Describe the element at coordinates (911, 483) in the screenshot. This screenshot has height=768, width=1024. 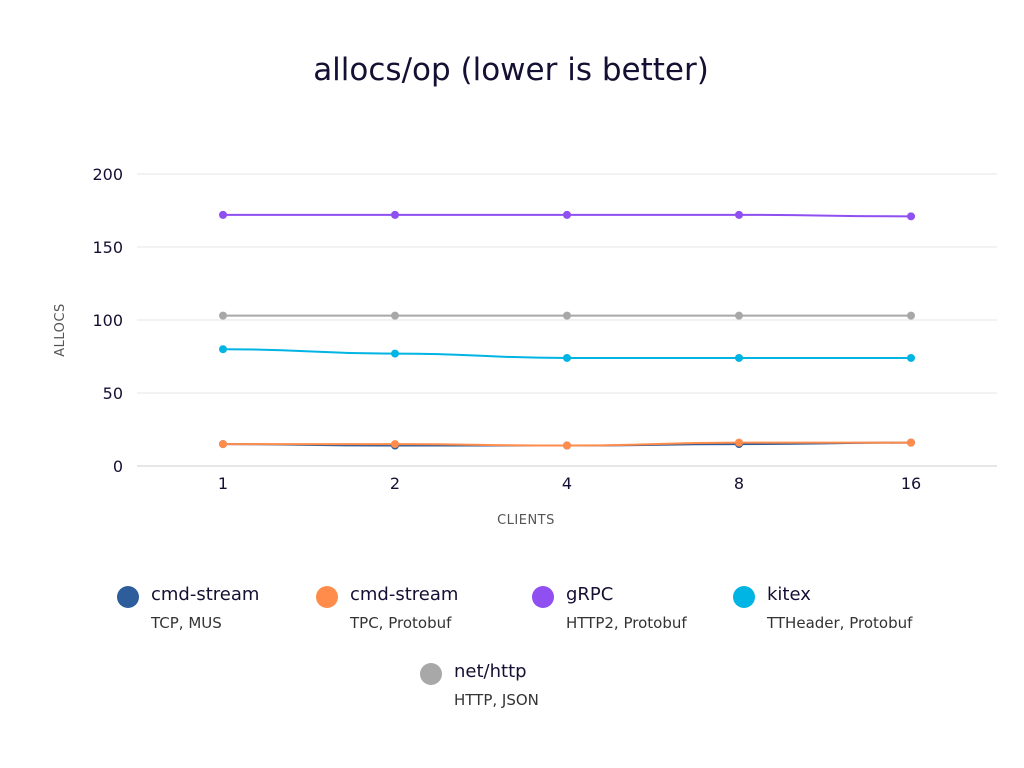
I see `x-tick-label: 16` at that location.